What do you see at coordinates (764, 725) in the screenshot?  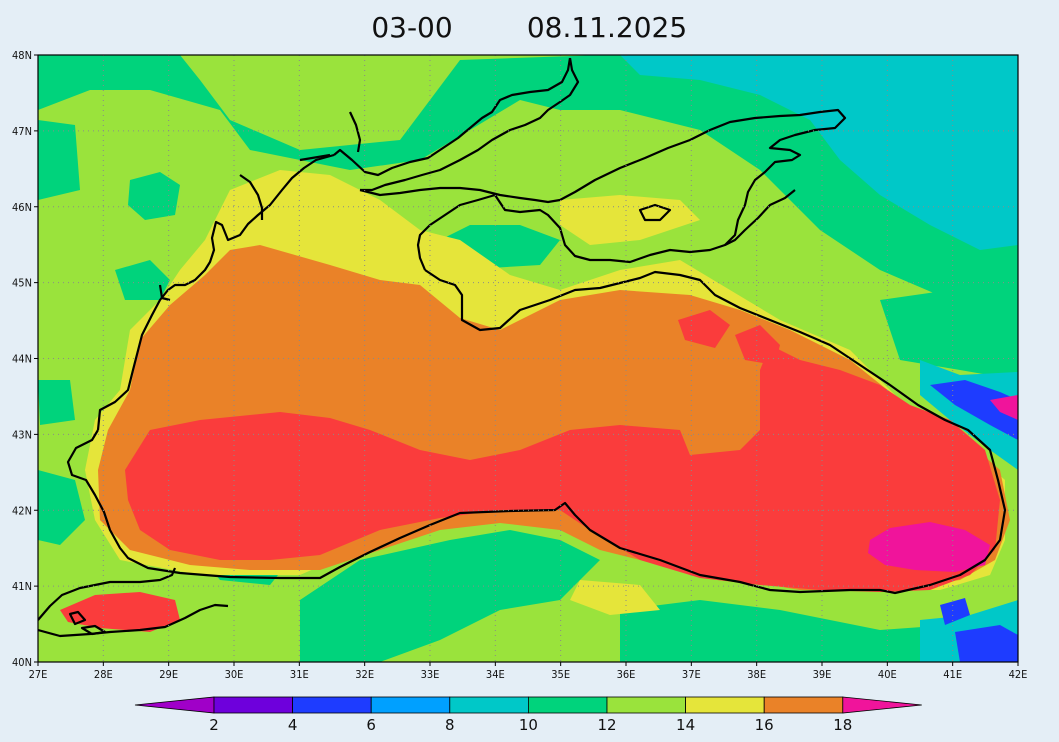 I see `colorbar-label: 16` at bounding box center [764, 725].